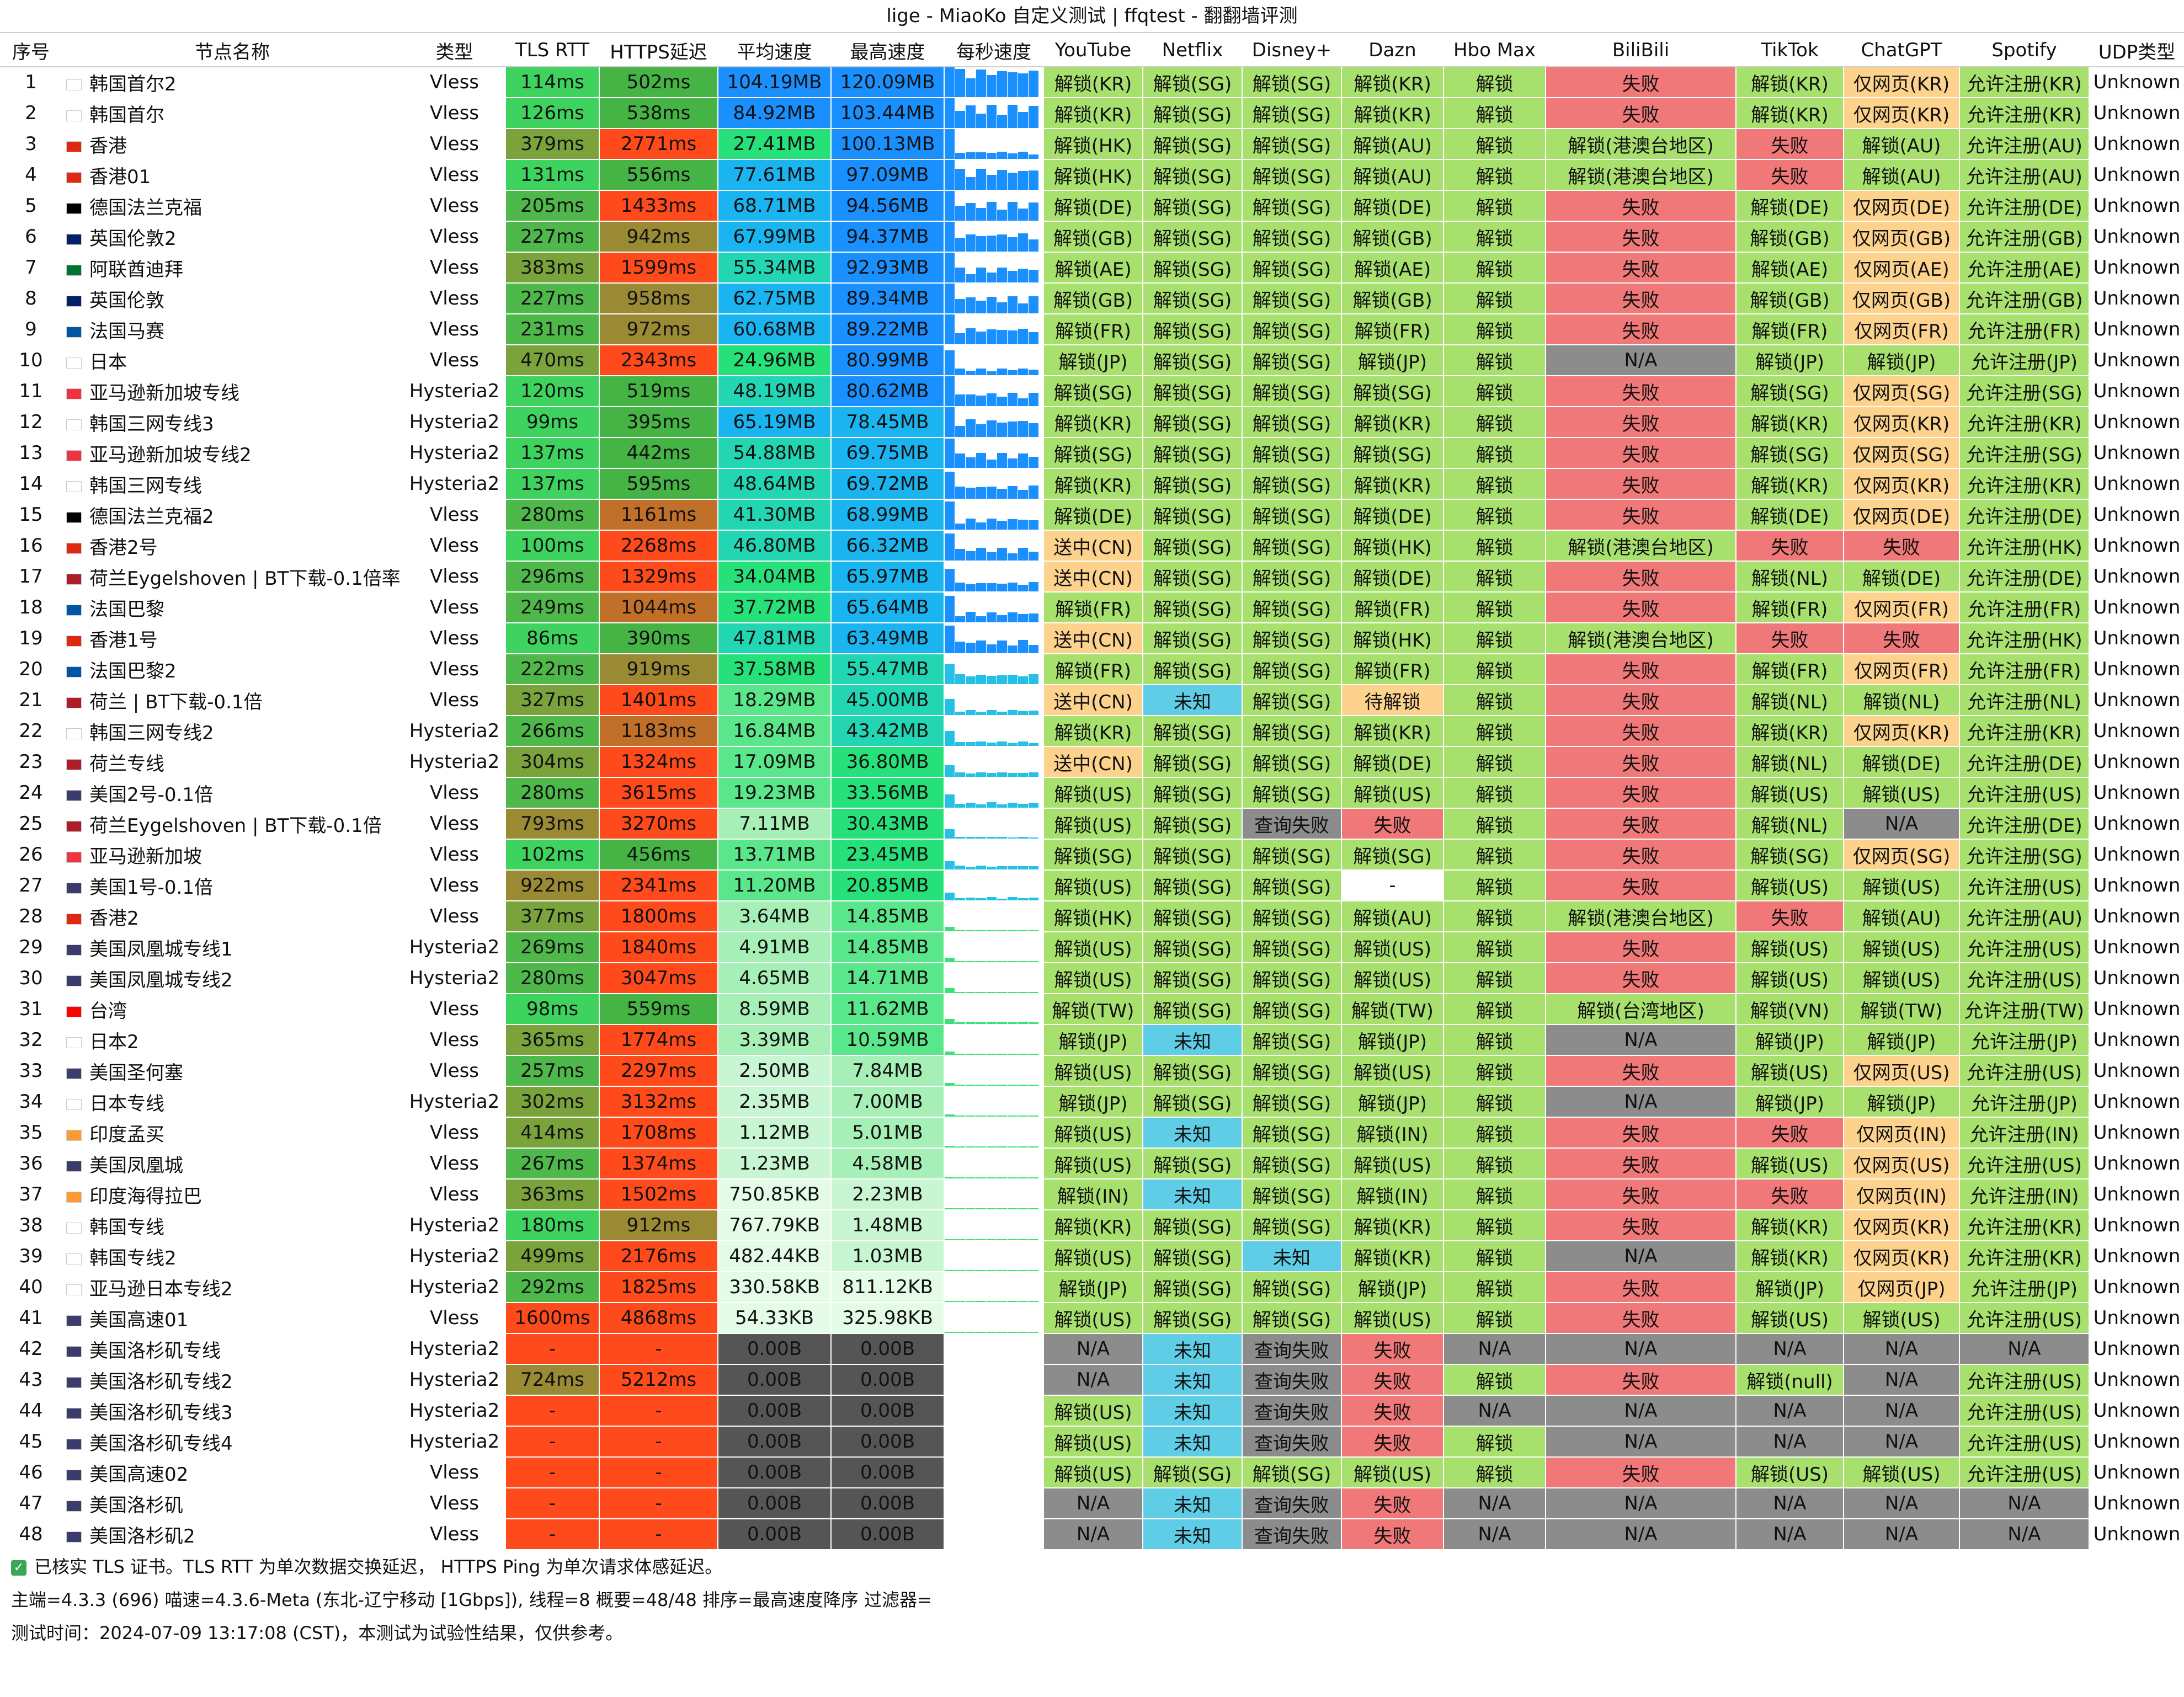 The image size is (2184, 1697). Describe the element at coordinates (1093, 50) in the screenshot. I see `column-header: YouTube` at that location.